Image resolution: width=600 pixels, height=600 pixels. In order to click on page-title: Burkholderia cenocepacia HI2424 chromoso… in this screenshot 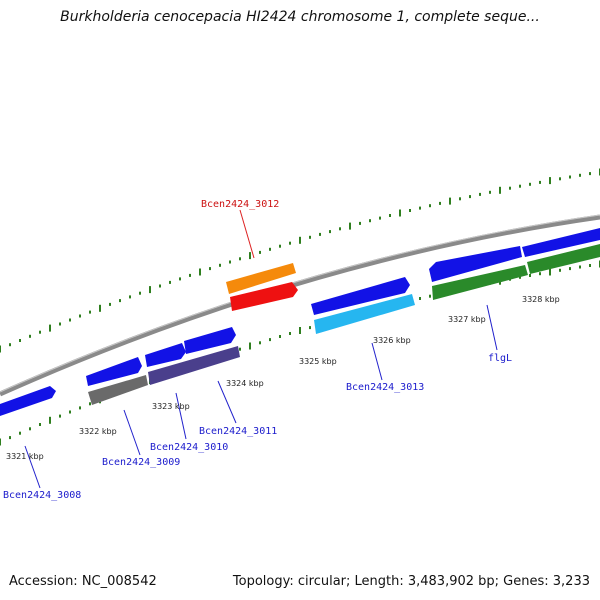, I will do `click(300, 17)`.